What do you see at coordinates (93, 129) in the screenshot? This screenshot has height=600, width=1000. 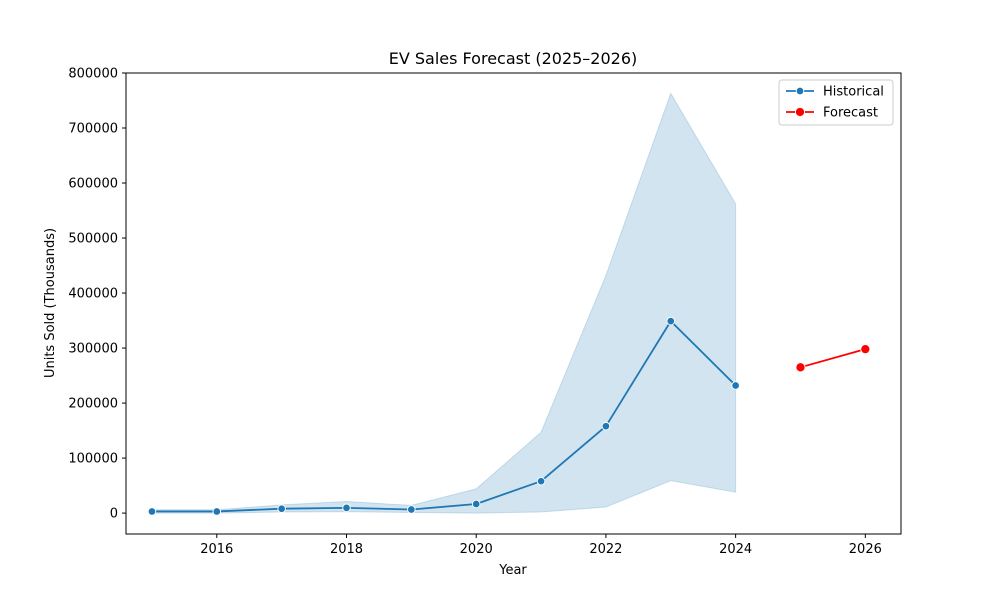 I see `y-tick-label: 700000` at bounding box center [93, 129].